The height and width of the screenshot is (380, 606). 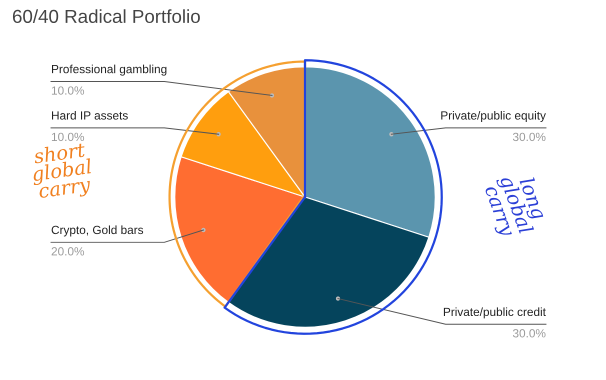 What do you see at coordinates (495, 312) in the screenshot?
I see `slice-label: Private/public credit` at bounding box center [495, 312].